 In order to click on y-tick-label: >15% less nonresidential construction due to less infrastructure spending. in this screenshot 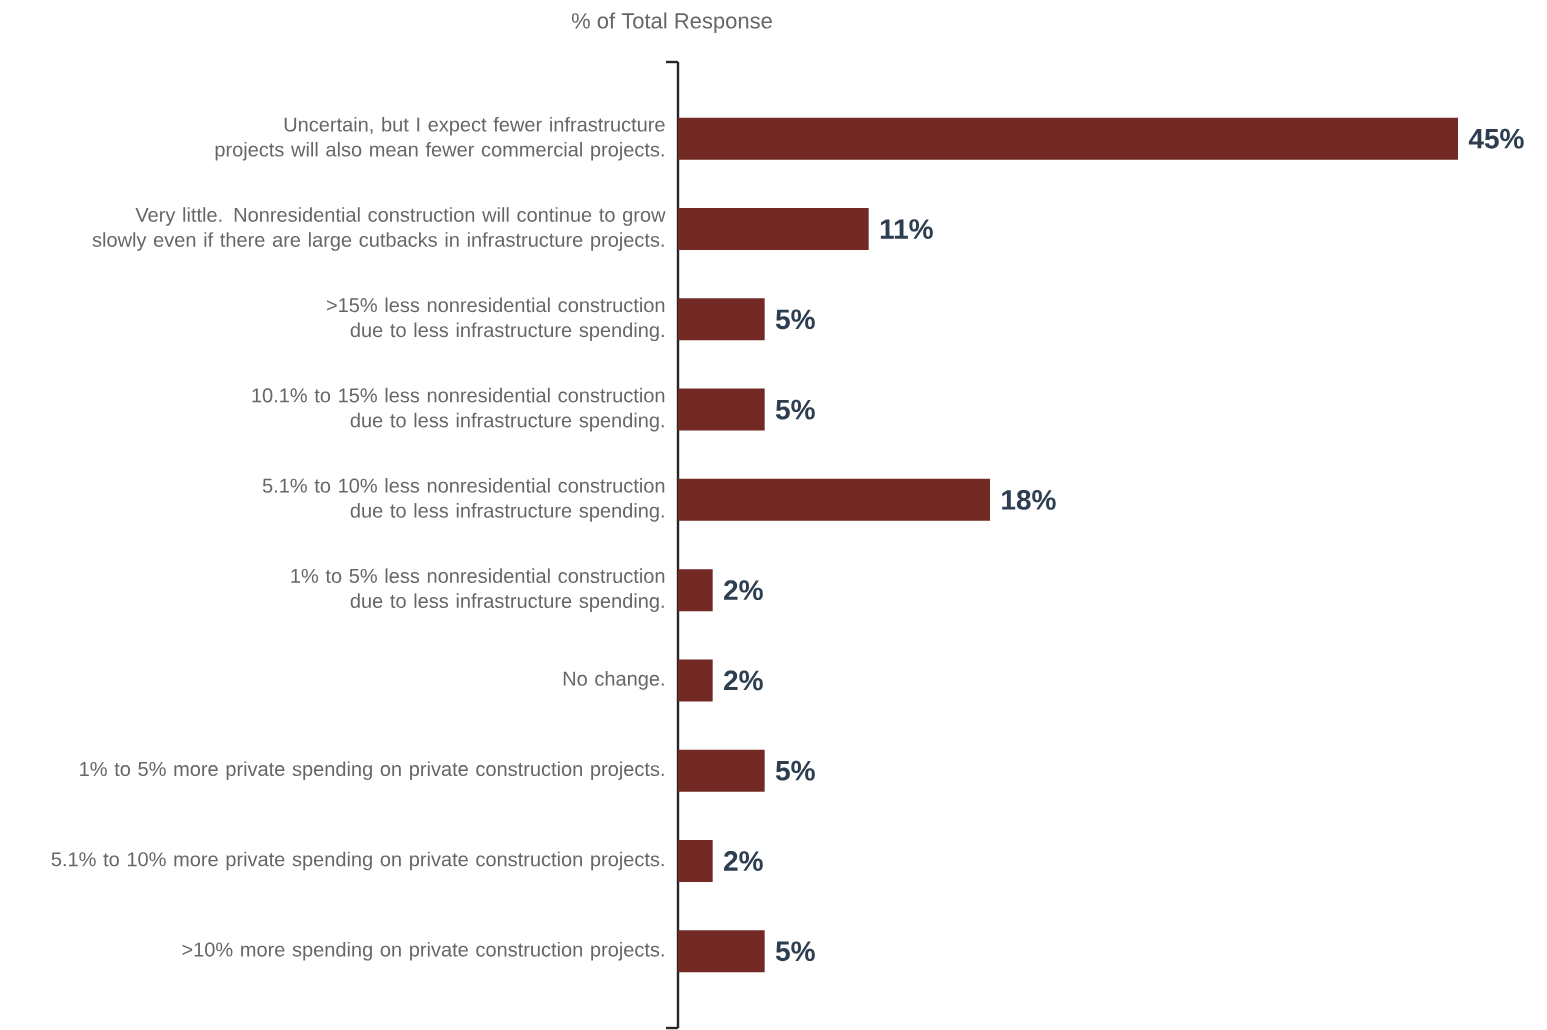, I will do `click(495, 319)`.